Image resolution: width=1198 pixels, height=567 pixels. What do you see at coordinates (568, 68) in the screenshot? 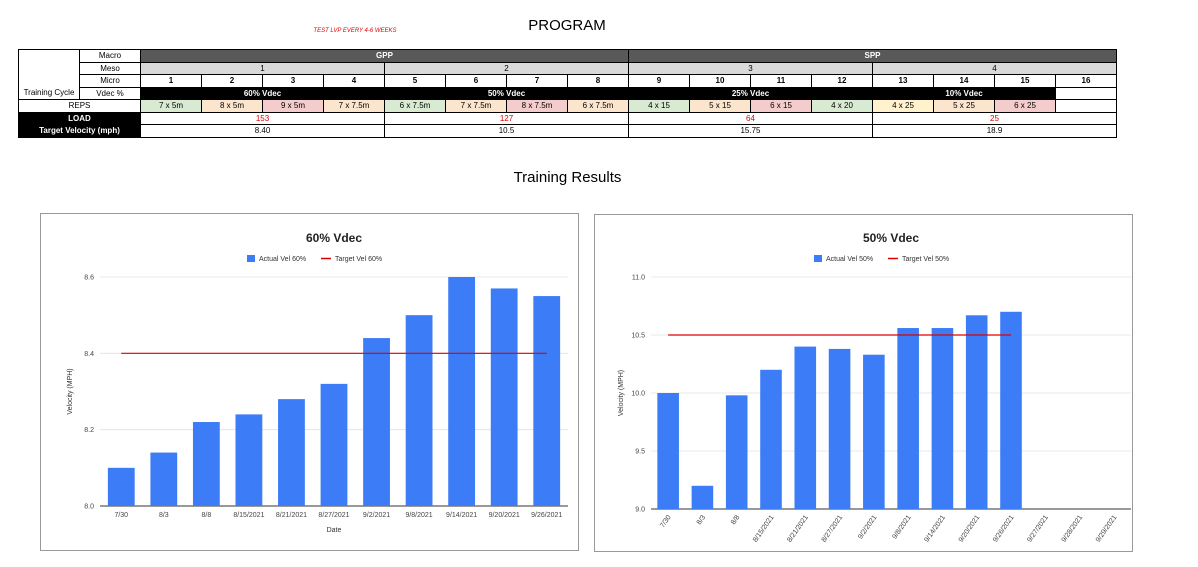
I see `meso-row: Meso 1 2 3 4` at bounding box center [568, 68].